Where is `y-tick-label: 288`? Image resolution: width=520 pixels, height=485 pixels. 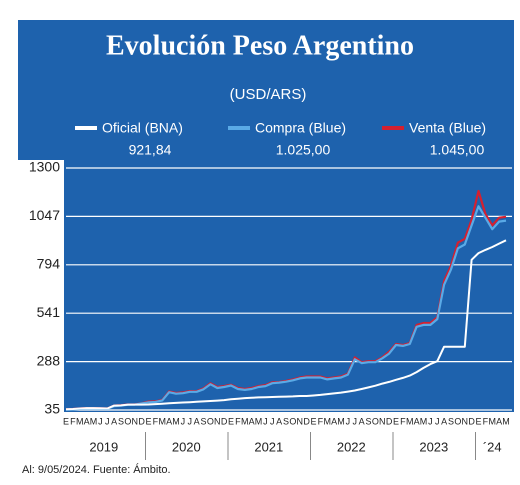 y-tick-label: 288 is located at coordinates (49, 360).